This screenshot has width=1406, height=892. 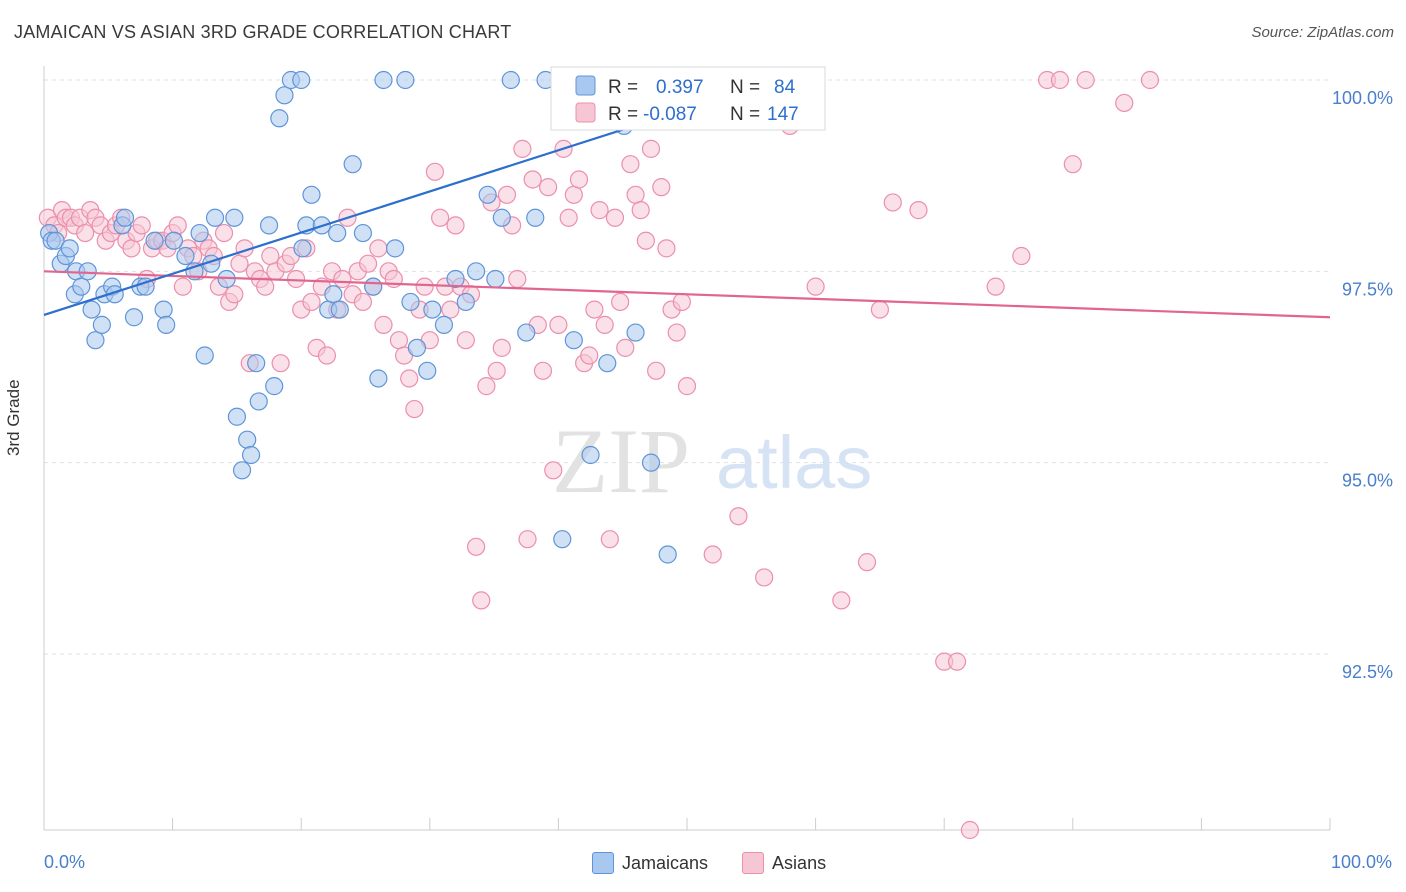 What do you see at coordinates (687, 294) in the screenshot?
I see `trend-line-asians` at bounding box center [687, 294].